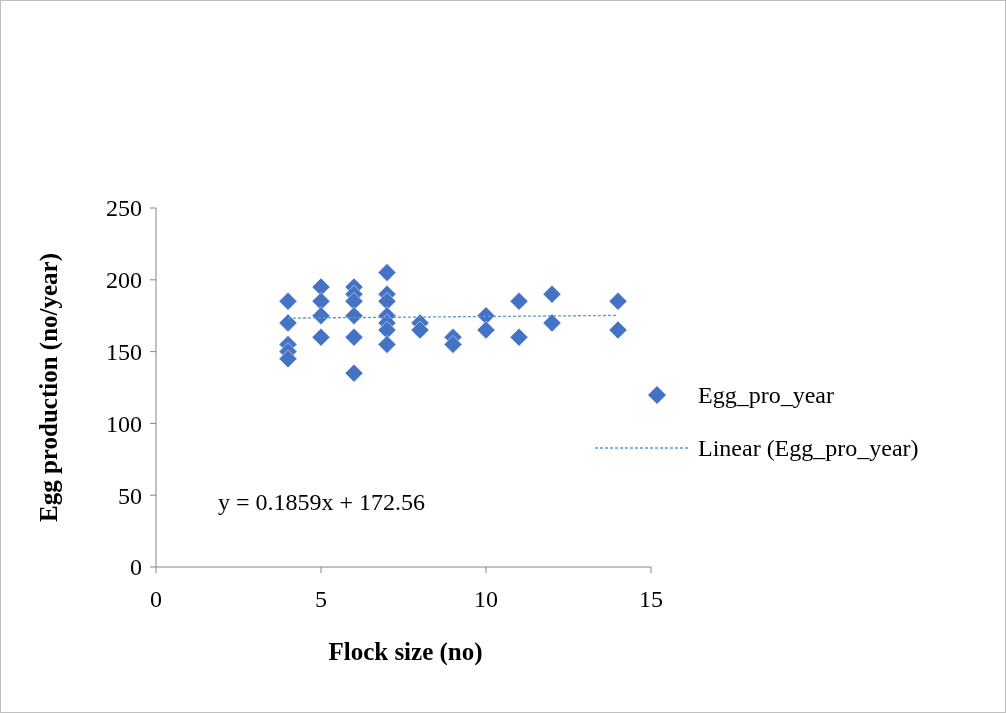 The width and height of the screenshot is (1006, 713). Describe the element at coordinates (651, 599) in the screenshot. I see `x-tick-label: 15` at that location.